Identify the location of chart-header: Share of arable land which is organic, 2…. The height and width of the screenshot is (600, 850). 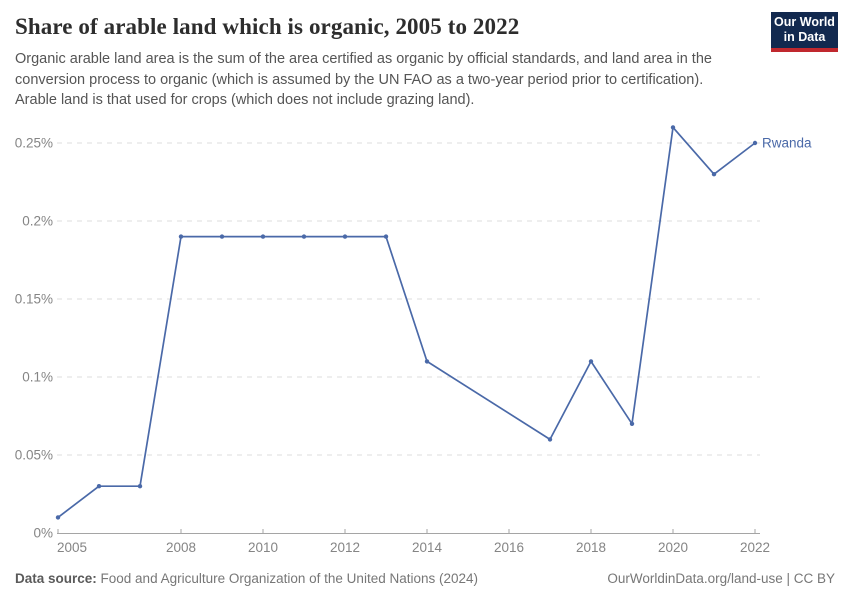
(385, 62).